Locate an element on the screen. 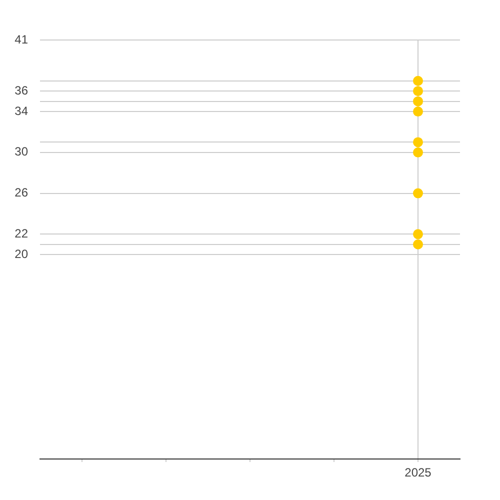  y-tick-label: 20 is located at coordinates (21, 253).